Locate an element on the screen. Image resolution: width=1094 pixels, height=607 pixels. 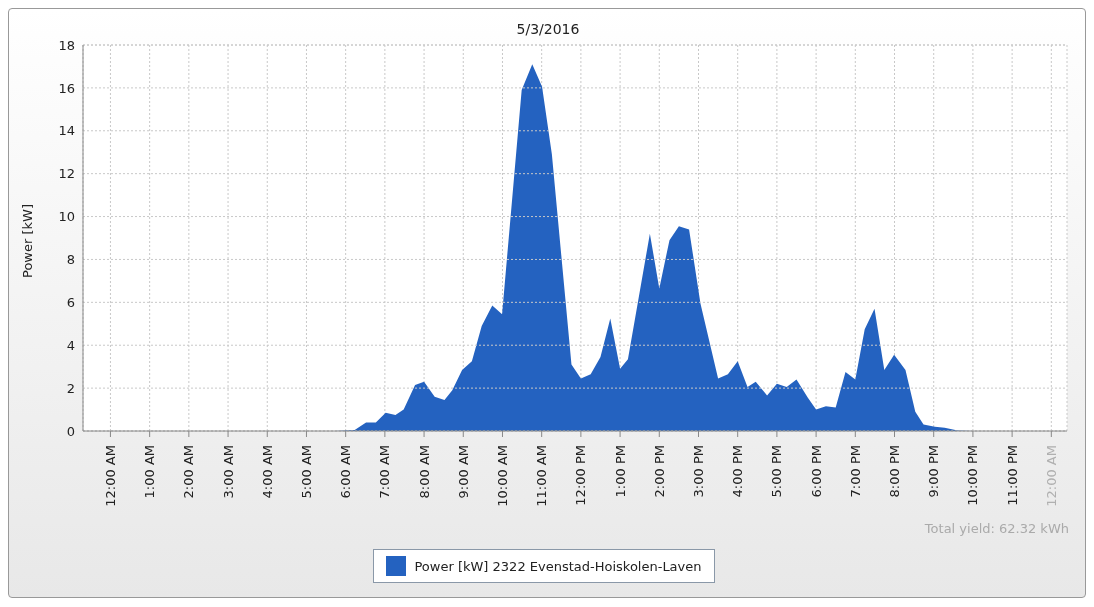
x-tick-label: 5:00 PM is located at coordinates (777, 471).